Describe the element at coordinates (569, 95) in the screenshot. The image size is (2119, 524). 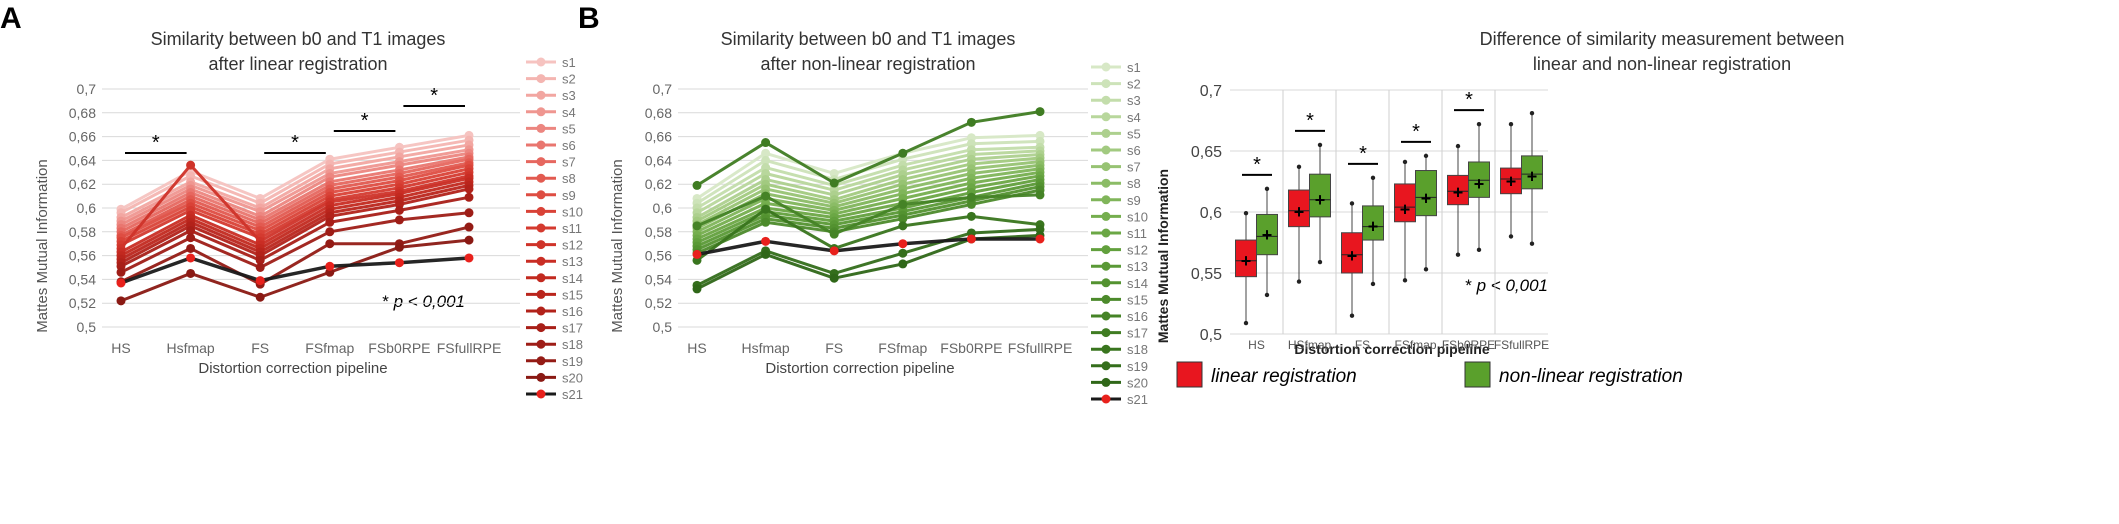
I see `a-legend-label-s3: s3` at that location.